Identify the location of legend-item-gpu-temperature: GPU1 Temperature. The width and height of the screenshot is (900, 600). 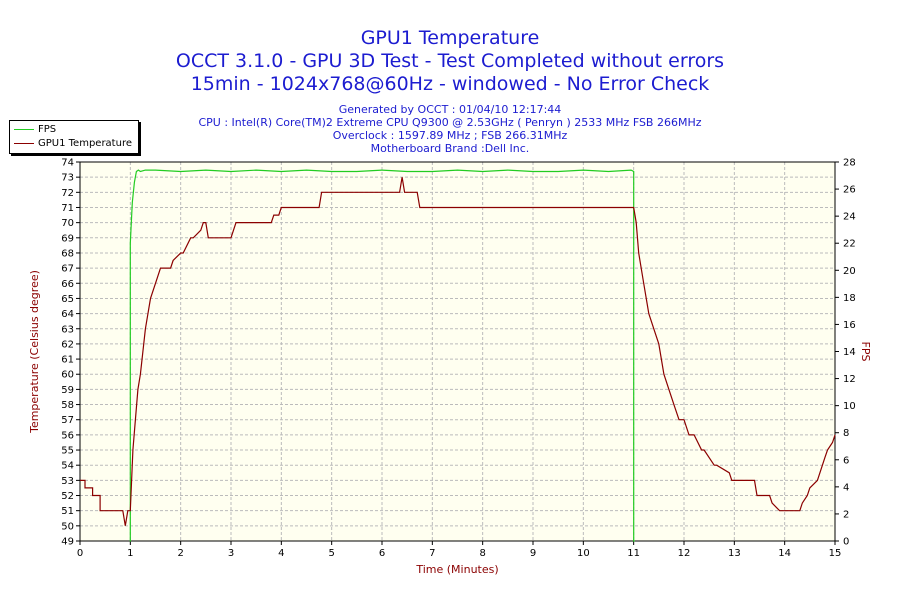
(73, 143).